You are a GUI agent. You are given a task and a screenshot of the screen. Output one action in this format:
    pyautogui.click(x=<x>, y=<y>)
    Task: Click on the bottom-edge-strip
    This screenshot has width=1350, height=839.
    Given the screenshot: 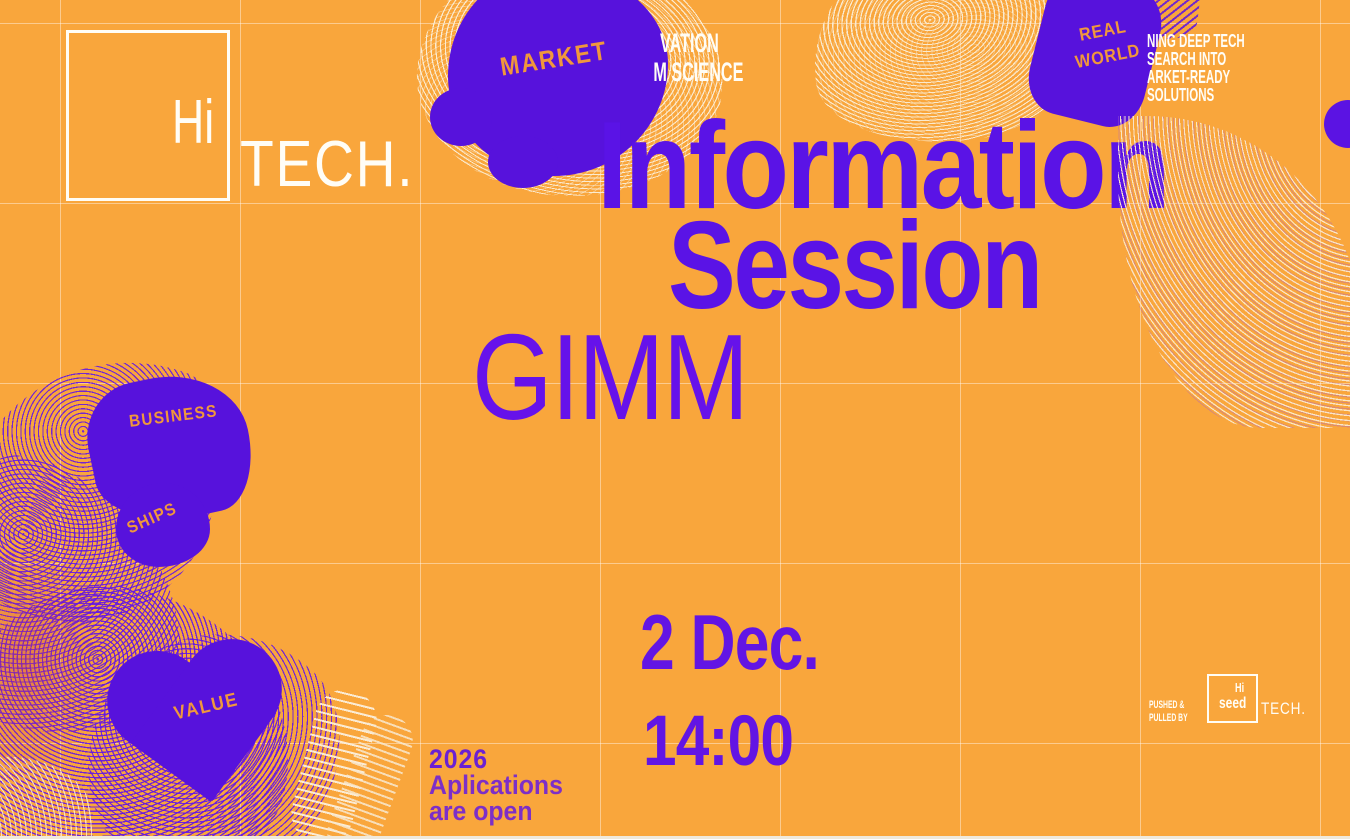 What is the action you would take?
    pyautogui.click(x=675, y=837)
    